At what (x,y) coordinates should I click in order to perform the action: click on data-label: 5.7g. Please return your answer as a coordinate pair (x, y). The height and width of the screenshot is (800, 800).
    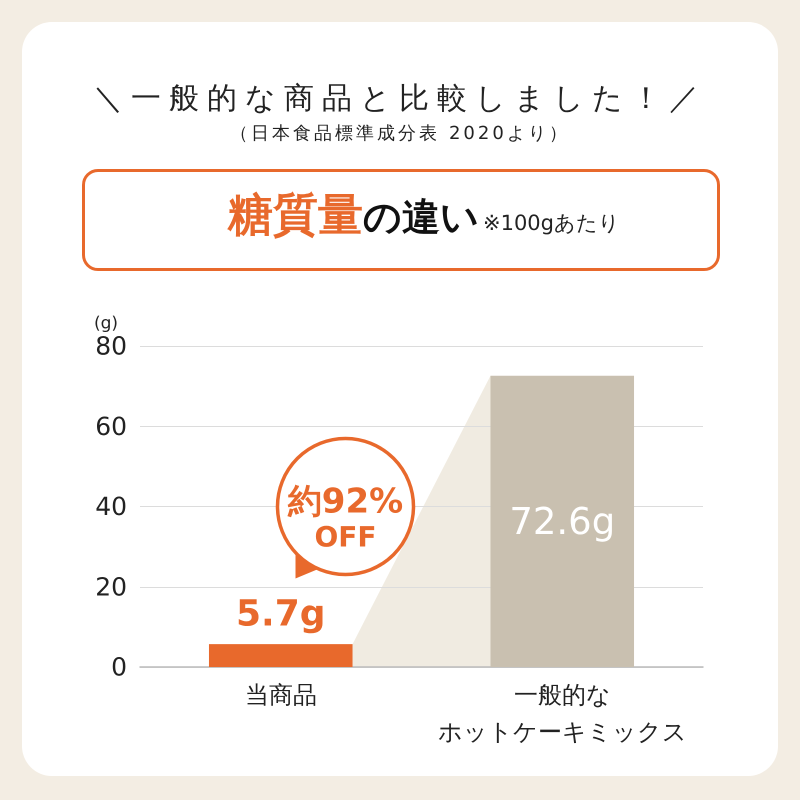
    Looking at the image, I should click on (281, 614).